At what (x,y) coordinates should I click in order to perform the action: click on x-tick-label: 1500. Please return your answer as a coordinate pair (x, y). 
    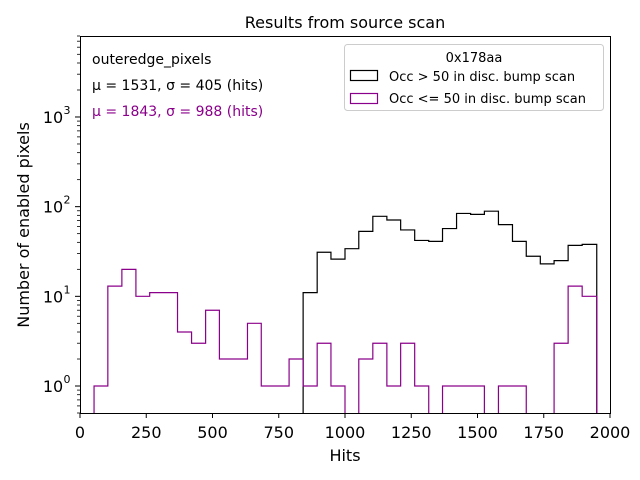
    Looking at the image, I should click on (477, 432).